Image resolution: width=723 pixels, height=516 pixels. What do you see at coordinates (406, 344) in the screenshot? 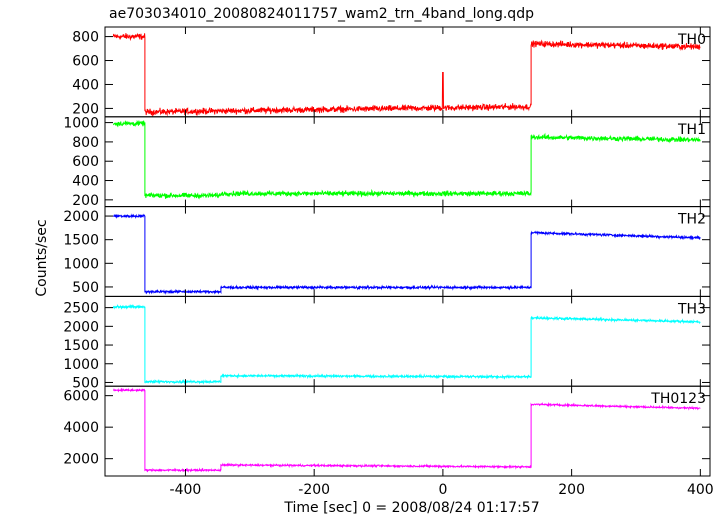
I see `series-line-th3` at bounding box center [406, 344].